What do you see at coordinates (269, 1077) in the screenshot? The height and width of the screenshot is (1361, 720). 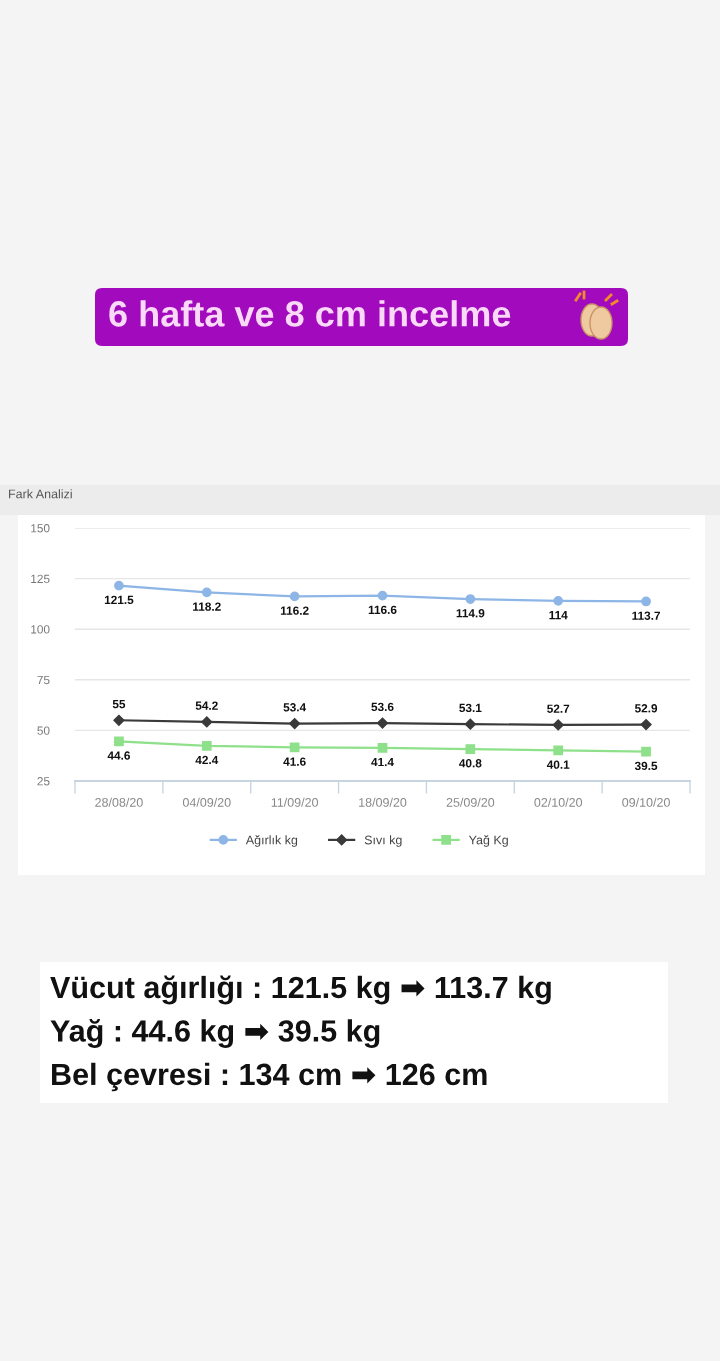 I see `text: Bel çevresi : 134 cm ➡ 126 cm` at bounding box center [269, 1077].